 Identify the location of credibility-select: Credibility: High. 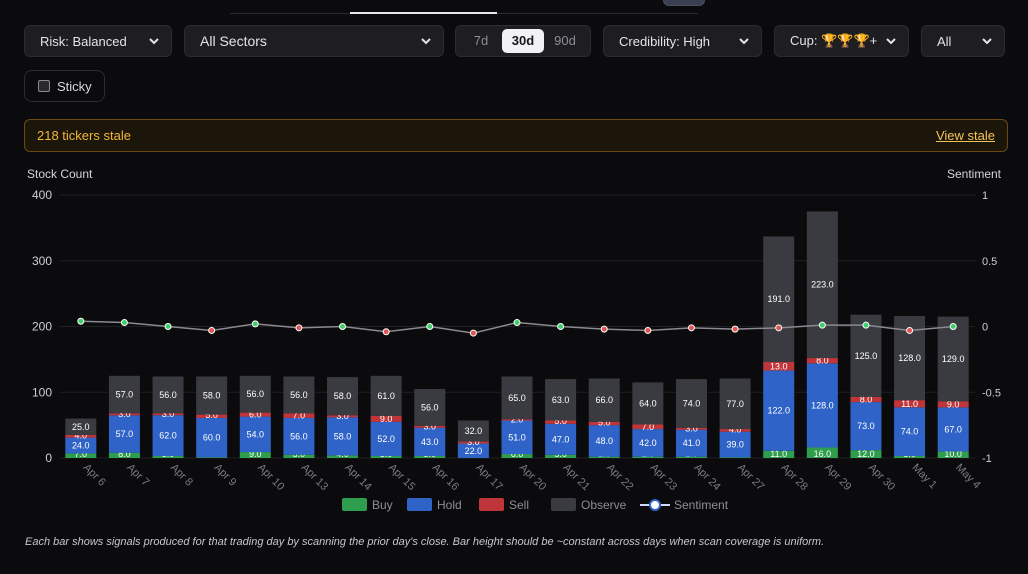
(682, 41).